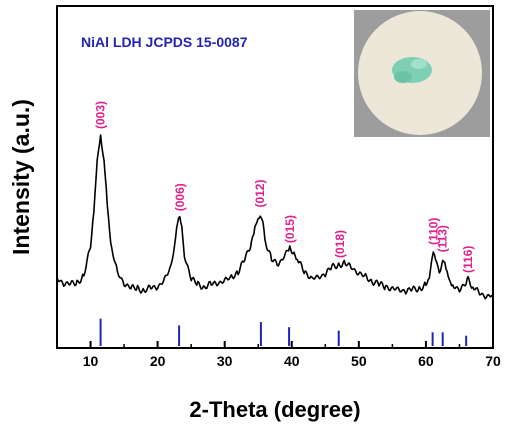 Image resolution: width=509 pixels, height=427 pixels. Describe the element at coordinates (419, 64) in the screenshot. I see `ldh-powder-highlight` at that location.